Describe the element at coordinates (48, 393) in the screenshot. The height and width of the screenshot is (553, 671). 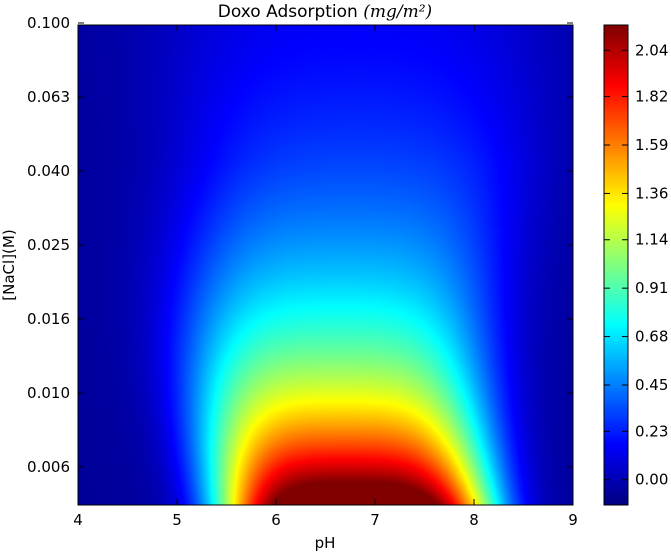
I see `y-tick-label: 0.010` at that location.